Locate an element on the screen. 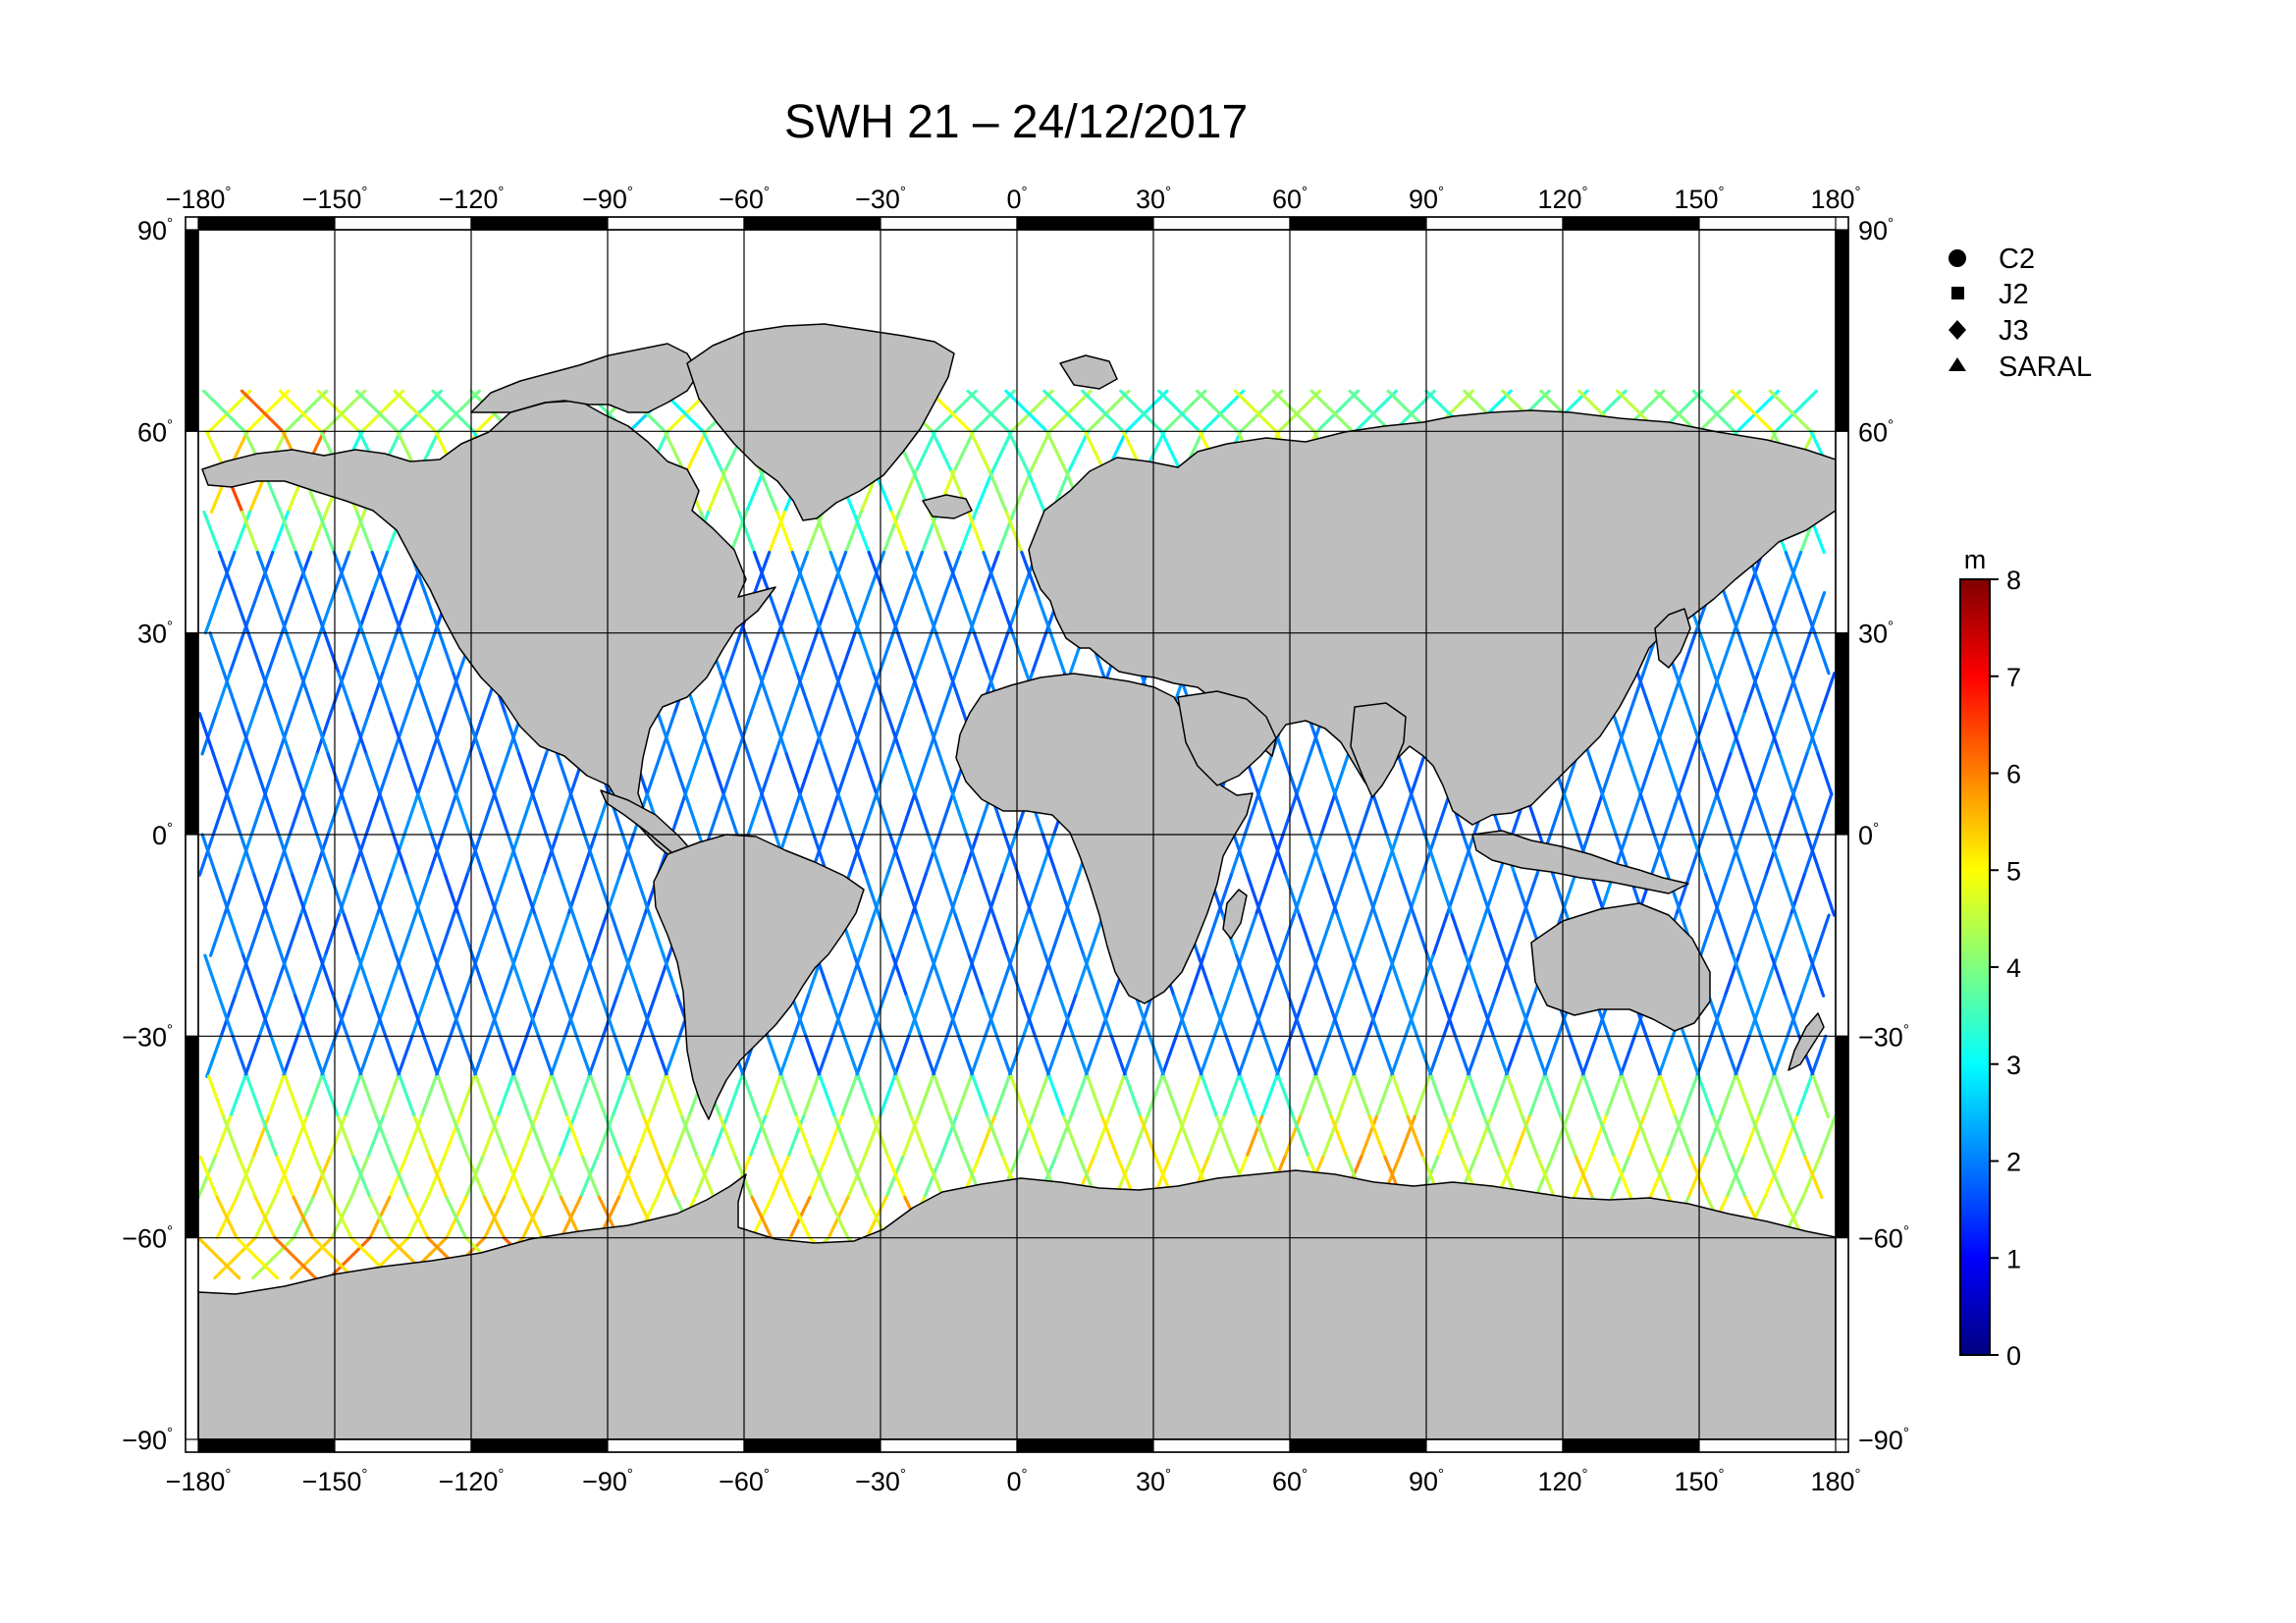  lon-tick-label: 60° is located at coordinates (1290, 1481).